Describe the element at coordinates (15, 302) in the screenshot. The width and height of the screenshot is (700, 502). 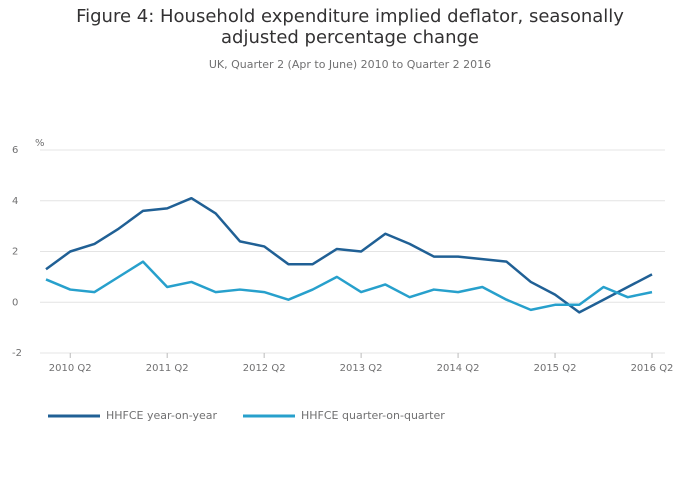
I see `y-tick-label: 0` at that location.